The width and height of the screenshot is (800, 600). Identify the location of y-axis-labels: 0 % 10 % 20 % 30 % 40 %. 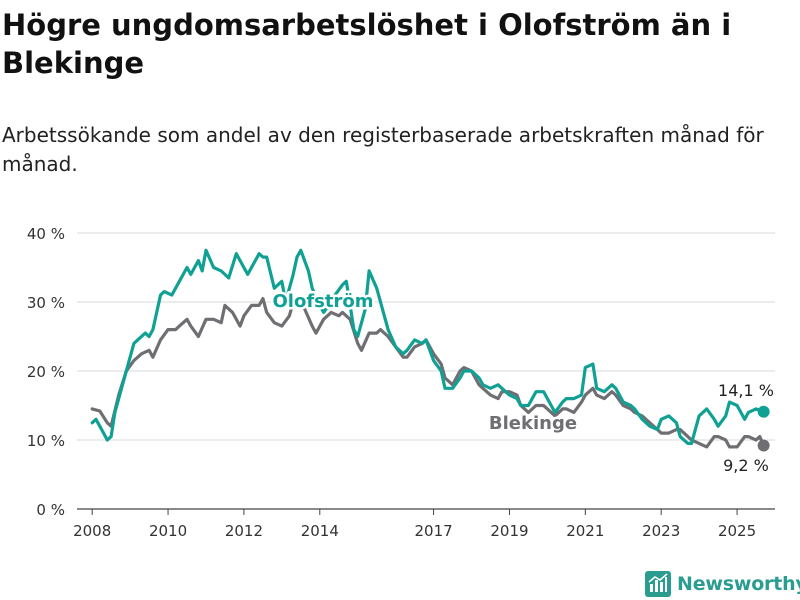
(46, 372).